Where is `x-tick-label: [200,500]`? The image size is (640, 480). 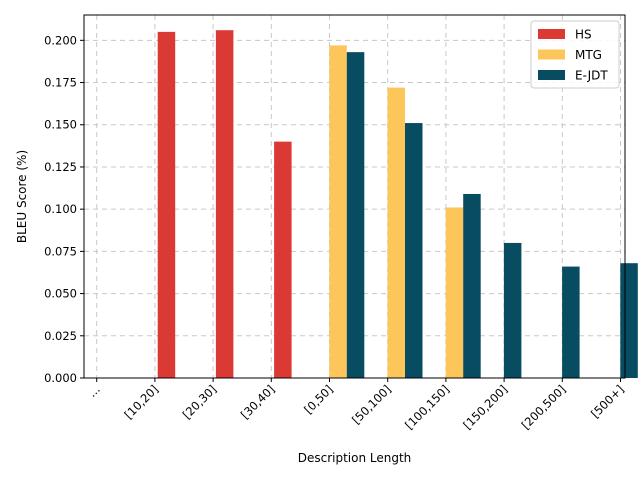
x-tick-label: [200,500] is located at coordinates (544, 407).